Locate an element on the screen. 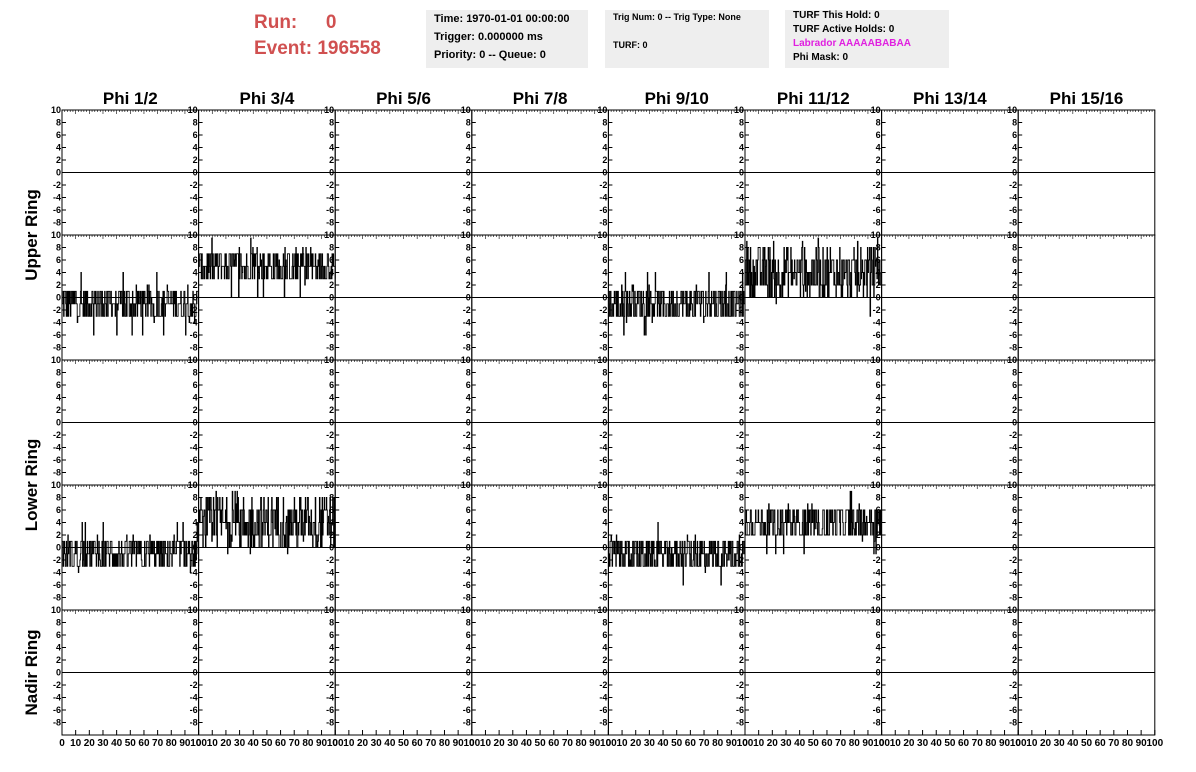 The width and height of the screenshot is (1196, 772). x-tick-label: 90 is located at coordinates (868, 743).